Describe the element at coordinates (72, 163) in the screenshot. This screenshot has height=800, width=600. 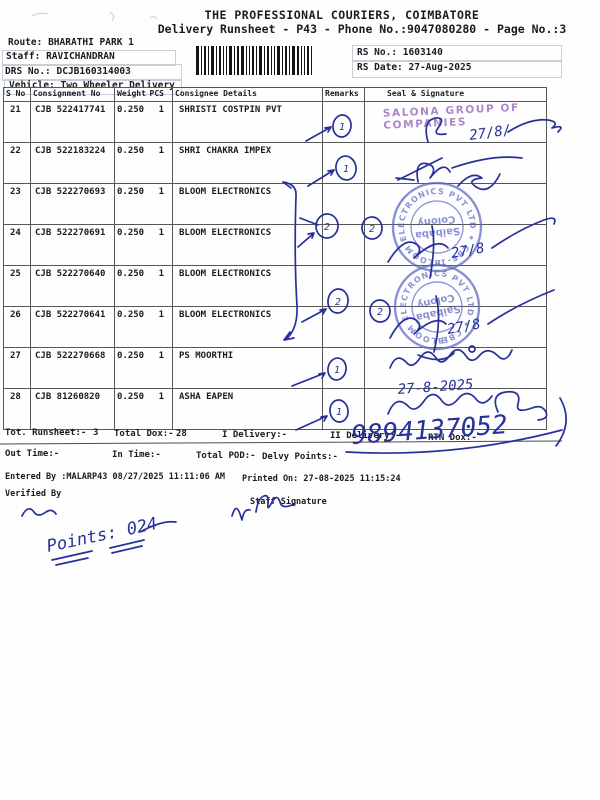
I see `cell-consignment: CJB 522183224` at that location.